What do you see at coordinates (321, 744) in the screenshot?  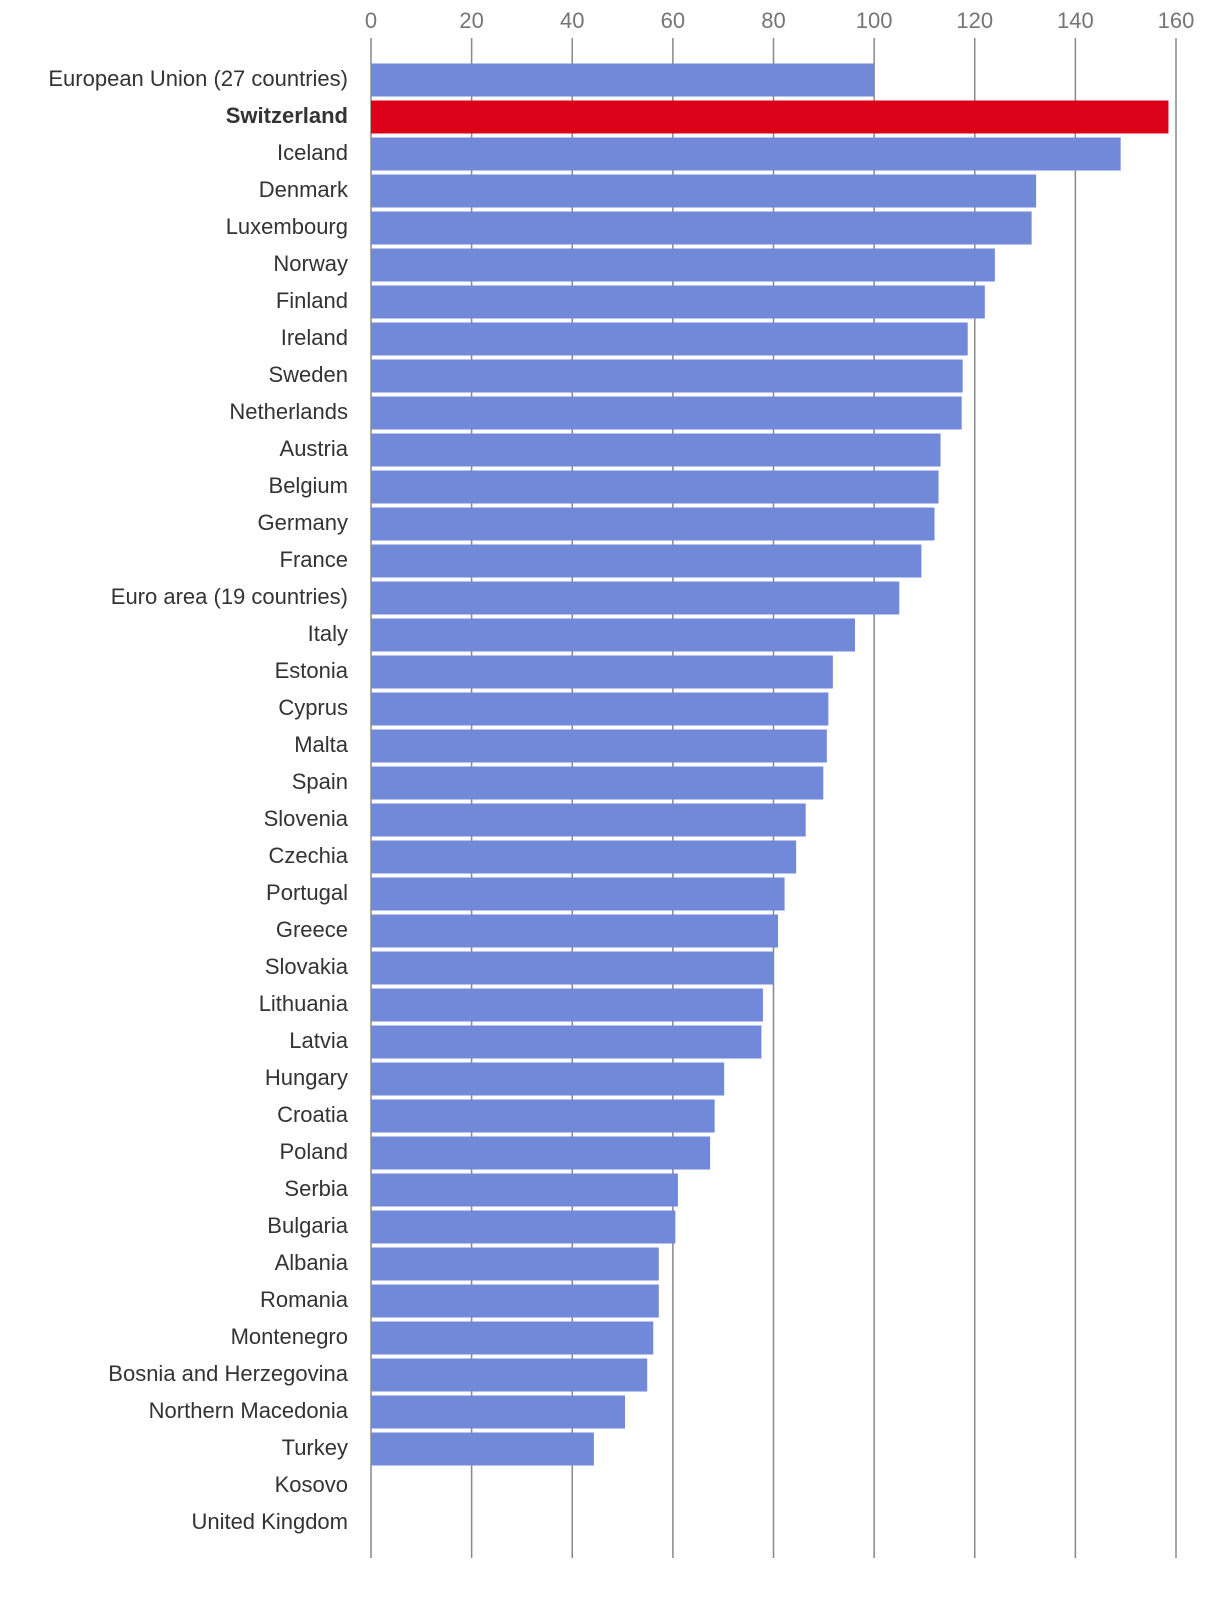 I see `category-label: Malta` at bounding box center [321, 744].